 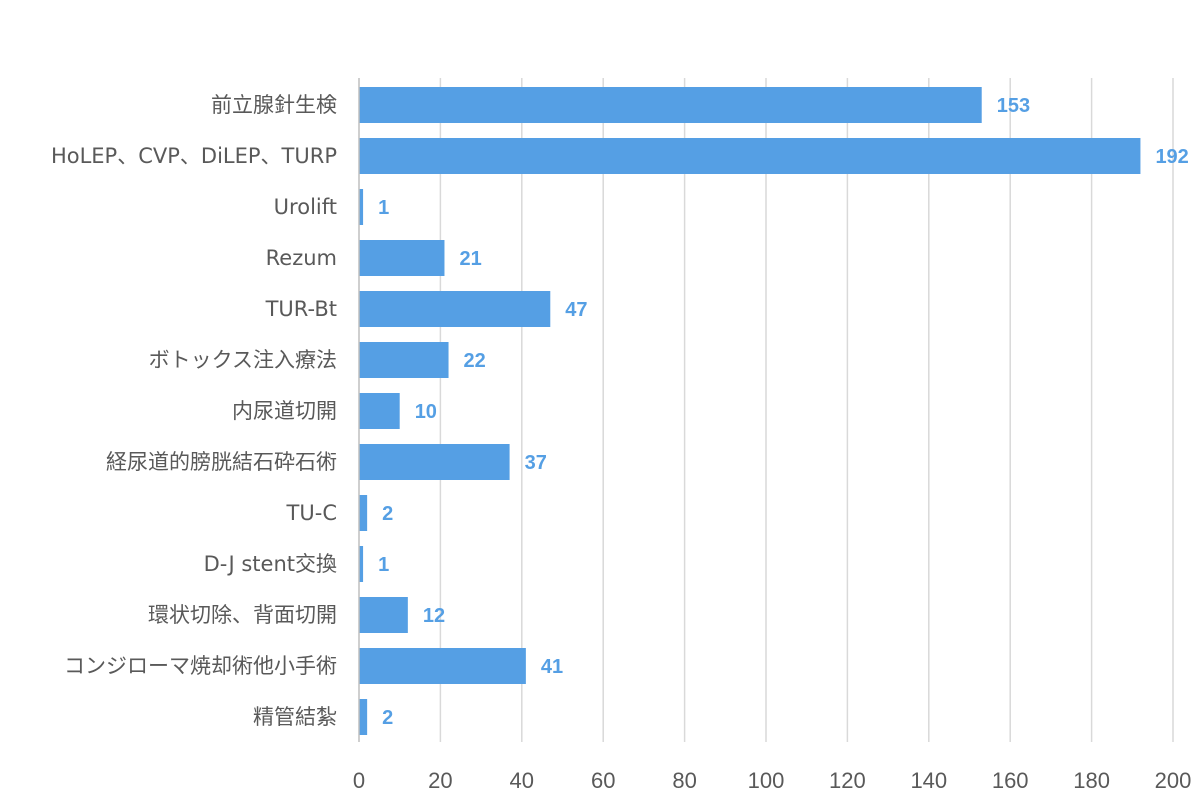 I want to click on value-label: 47, so click(x=576, y=310).